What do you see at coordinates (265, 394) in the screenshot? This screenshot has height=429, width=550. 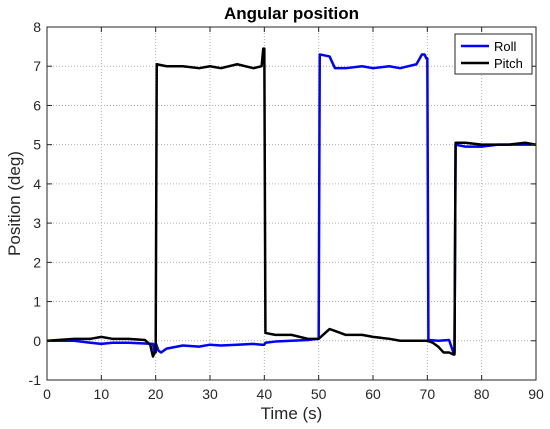 I see `x-tick-label: 40` at bounding box center [265, 394].